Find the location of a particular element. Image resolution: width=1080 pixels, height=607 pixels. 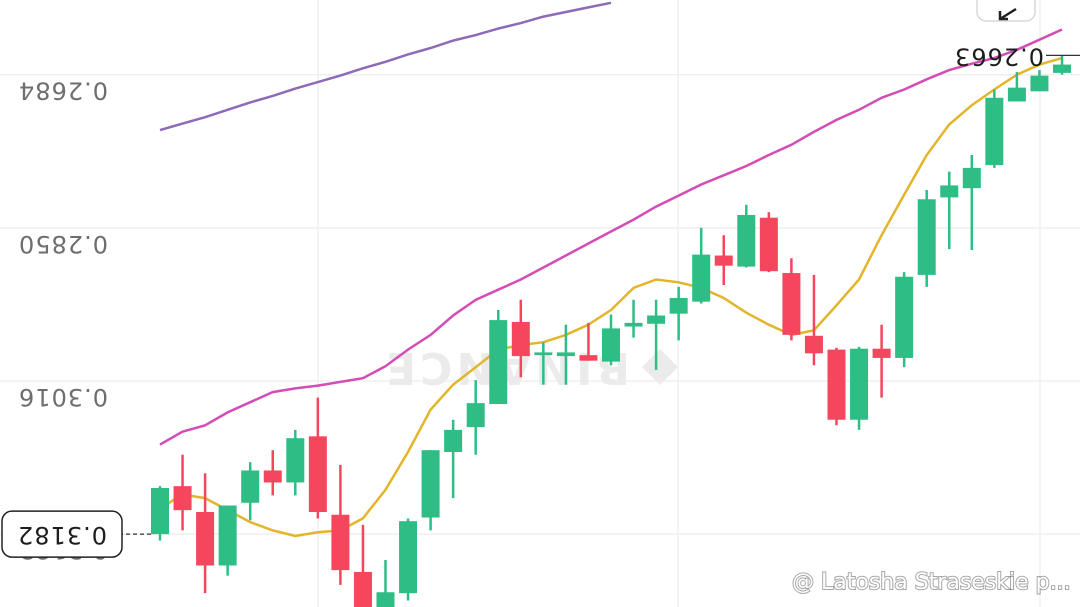

credit-icon is located at coordinates (776, 583).